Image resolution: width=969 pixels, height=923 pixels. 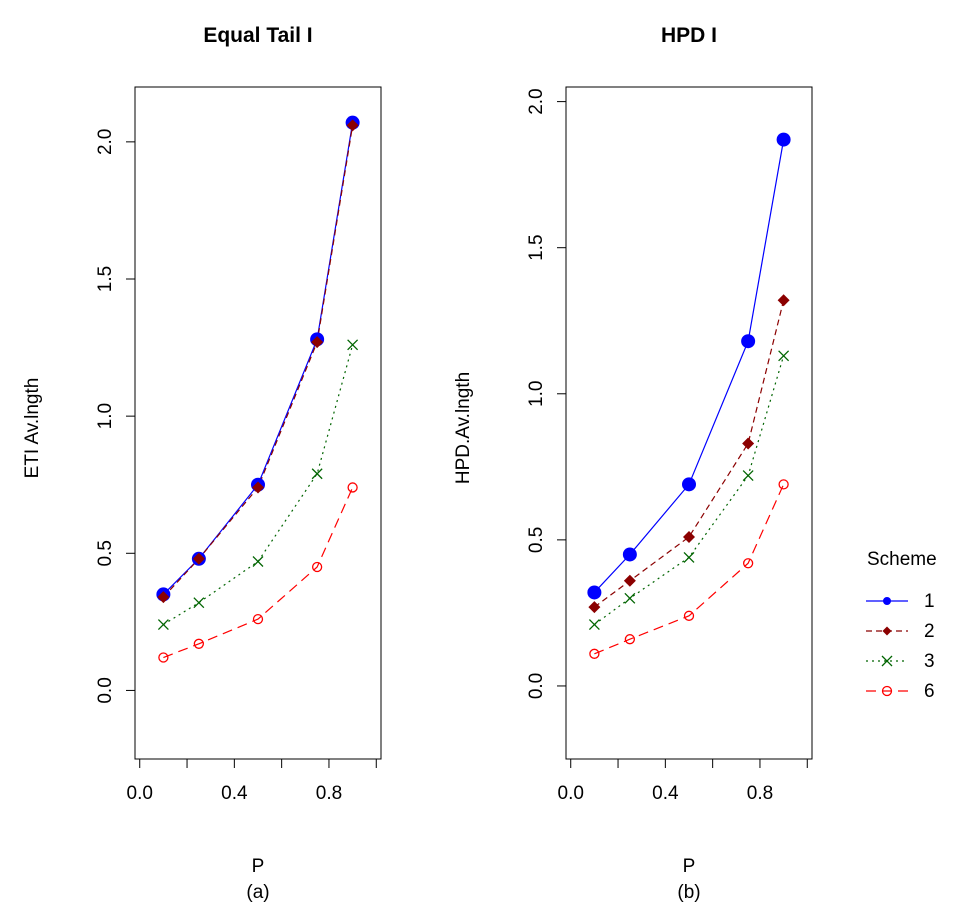 I want to click on legend-item-1: 1, so click(x=900, y=601).